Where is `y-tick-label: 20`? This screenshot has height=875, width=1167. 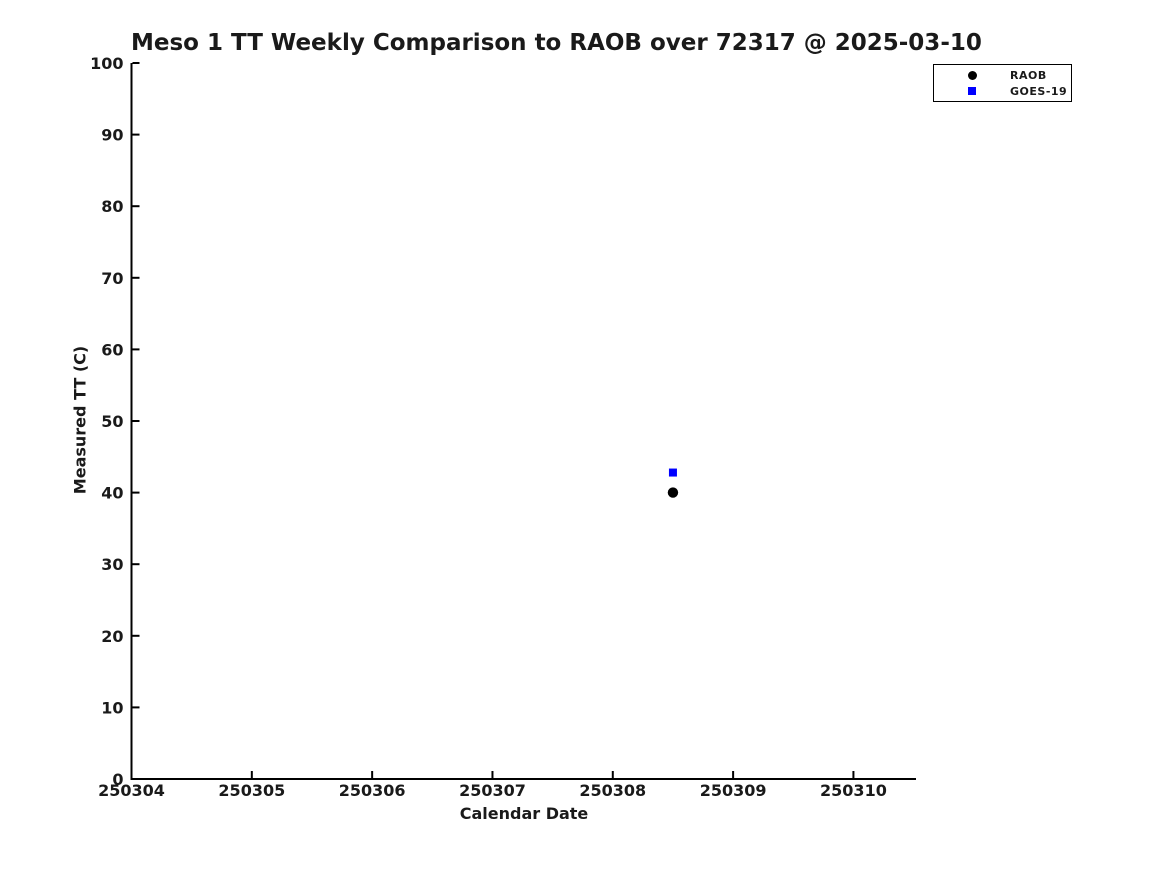 y-tick-label: 20 is located at coordinates (112, 636).